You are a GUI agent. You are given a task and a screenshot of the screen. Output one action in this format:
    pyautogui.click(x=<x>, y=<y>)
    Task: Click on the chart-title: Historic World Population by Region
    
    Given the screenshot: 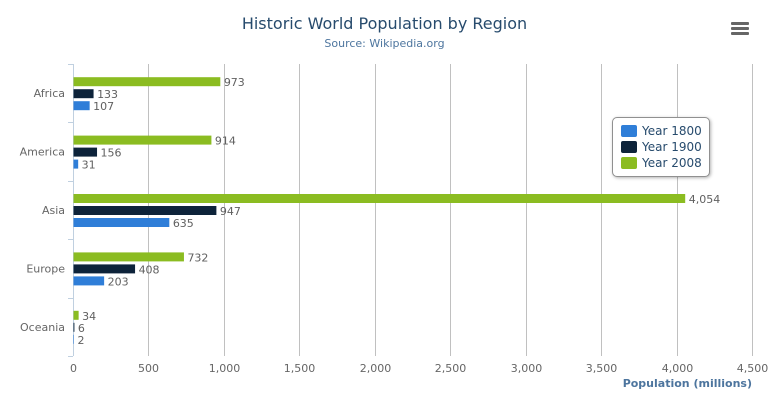 What is the action you would take?
    pyautogui.click(x=384, y=23)
    